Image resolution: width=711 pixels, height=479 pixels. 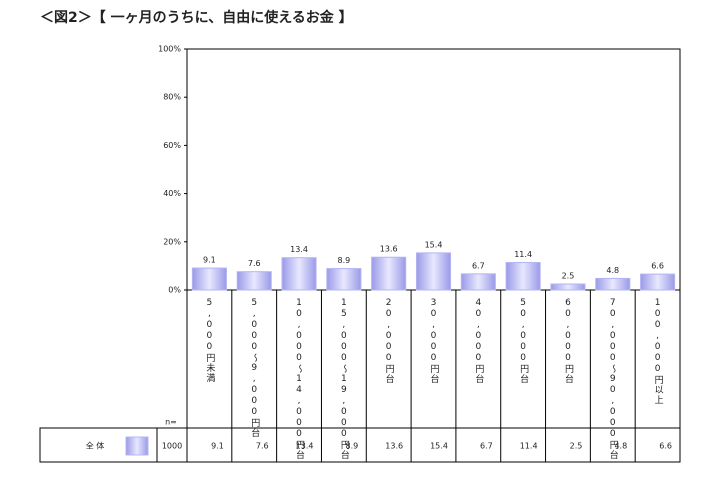 I want to click on table-value: 8.9, so click(x=352, y=446).